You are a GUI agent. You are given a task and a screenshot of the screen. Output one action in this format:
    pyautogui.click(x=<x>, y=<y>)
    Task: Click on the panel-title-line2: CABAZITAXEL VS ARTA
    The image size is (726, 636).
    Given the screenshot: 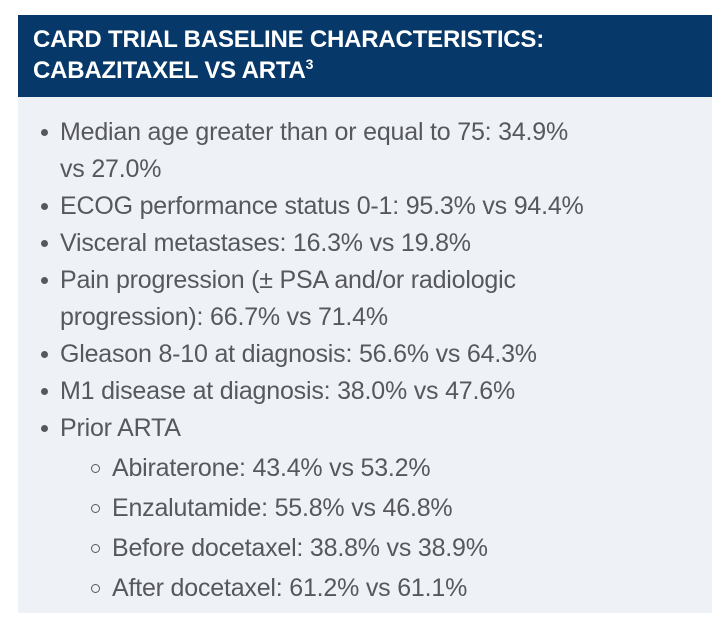 What is the action you would take?
    pyautogui.click(x=169, y=70)
    